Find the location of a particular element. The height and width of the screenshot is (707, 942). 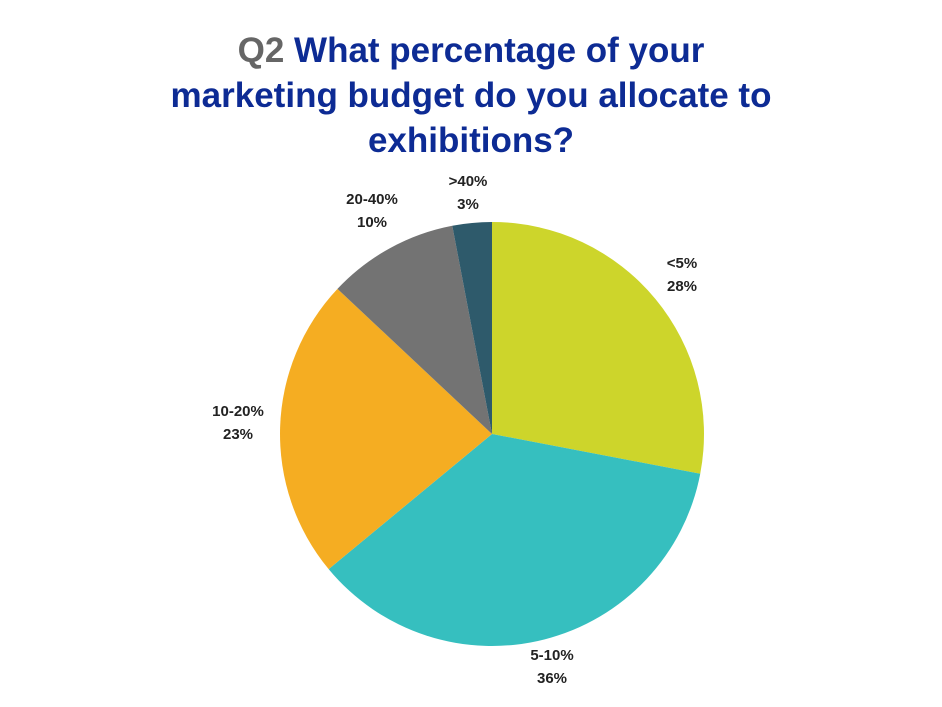

title-text-1: What percentage of your is located at coordinates (499, 50).